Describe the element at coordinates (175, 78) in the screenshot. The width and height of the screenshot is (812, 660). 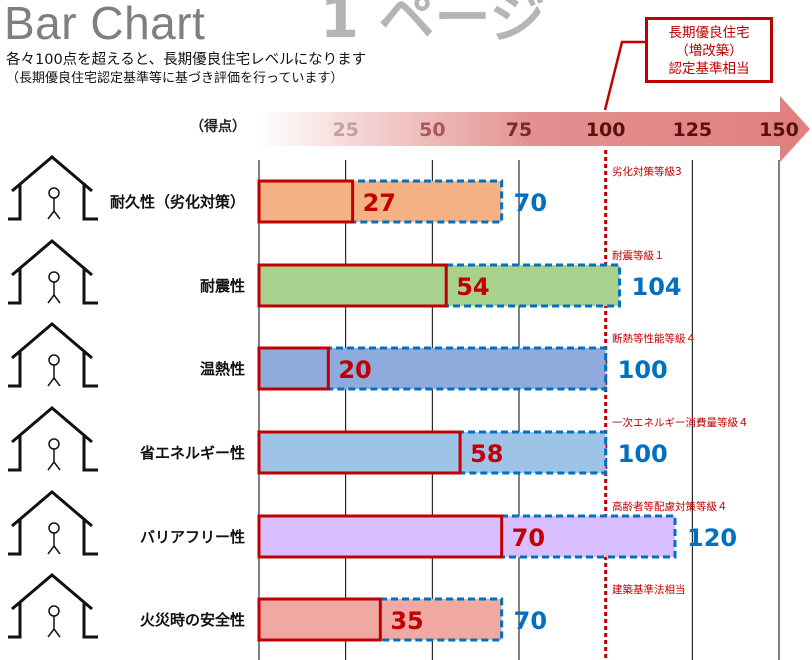
I see `chart-note: （長期優良住宅認定基準等に基づき評価を行っています）` at that location.